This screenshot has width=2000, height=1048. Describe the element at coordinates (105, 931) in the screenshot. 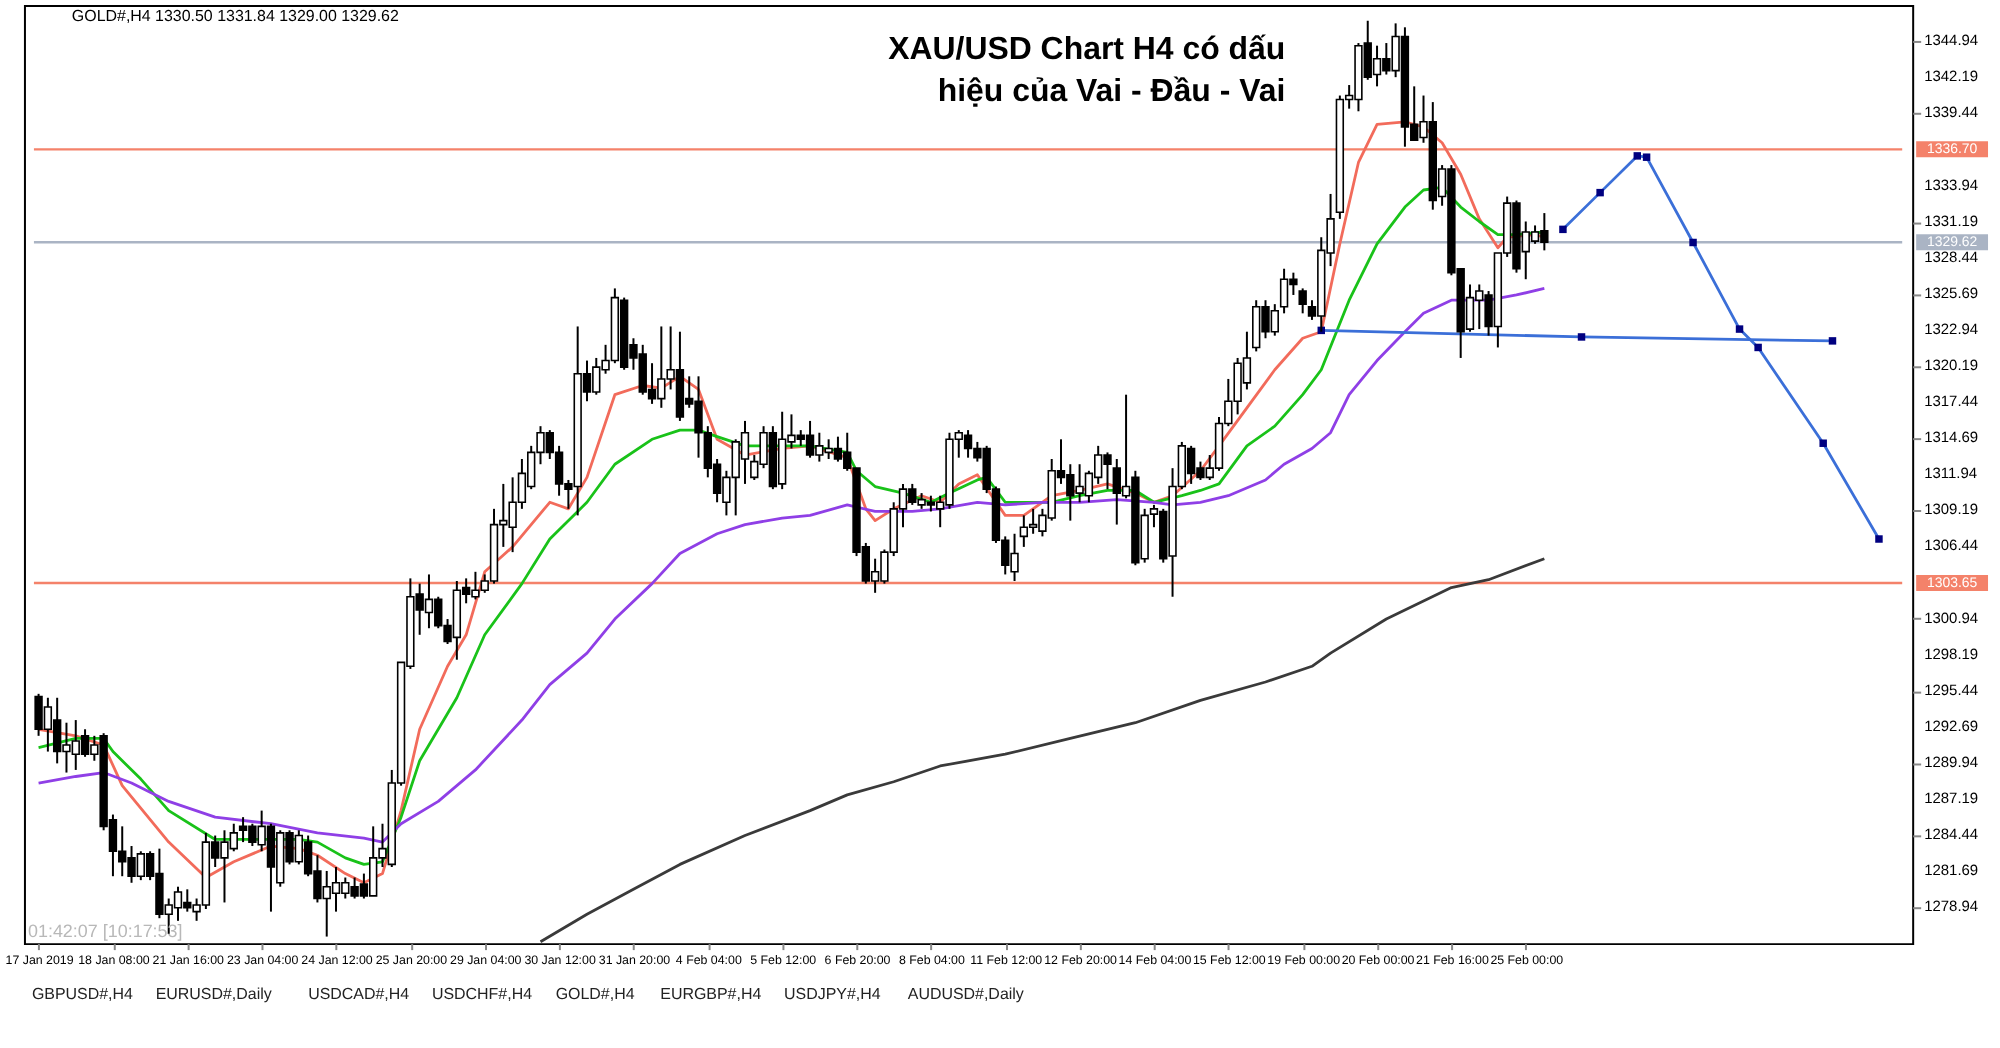

I see `annotation: 01:42:07 [10:17:53]` at that location.